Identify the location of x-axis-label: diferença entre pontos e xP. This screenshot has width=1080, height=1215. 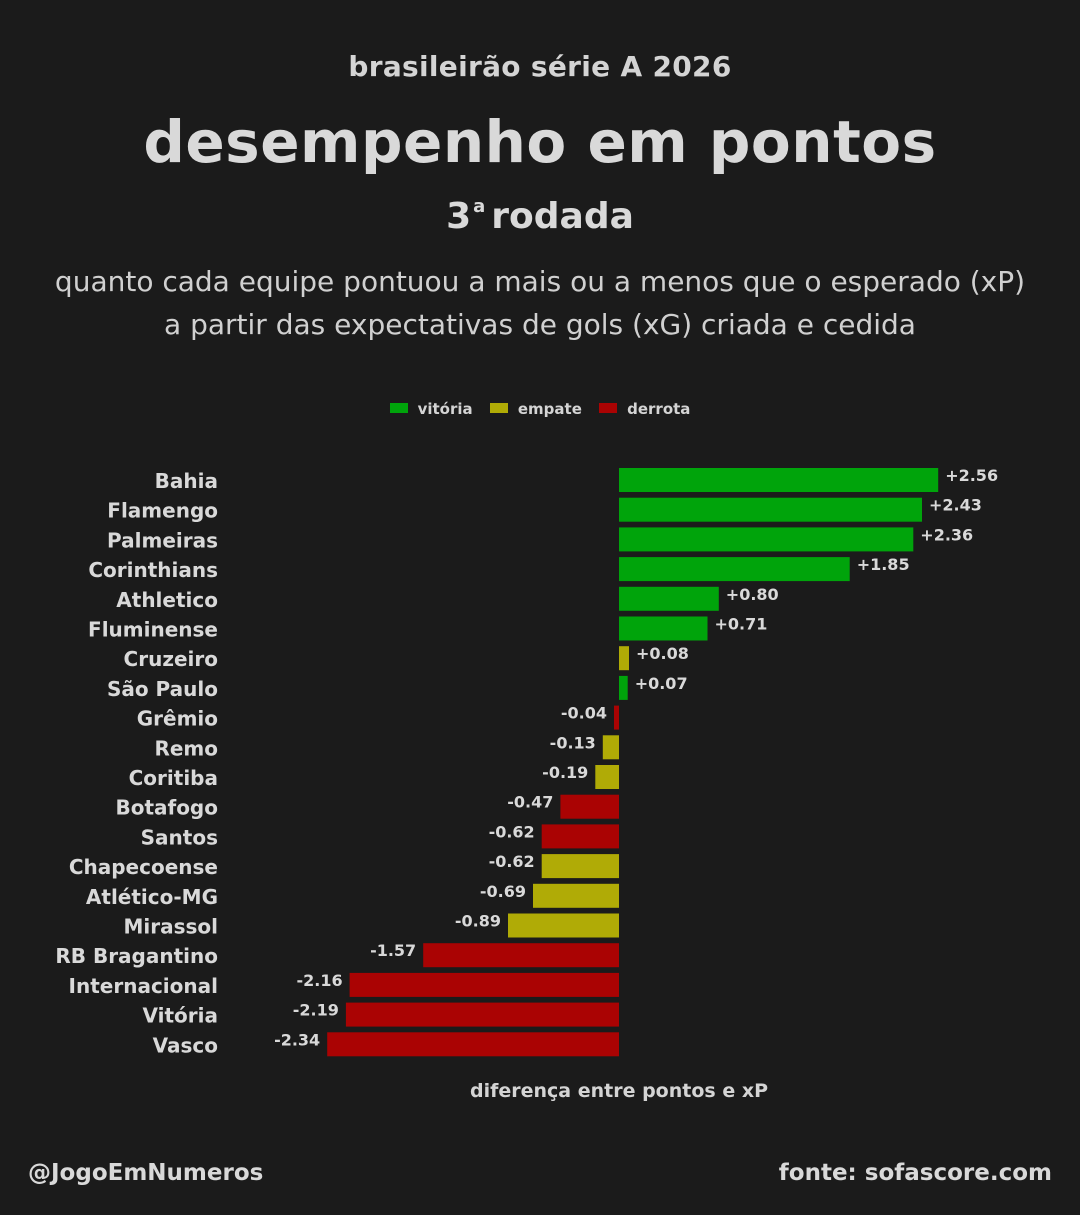
(619, 1091).